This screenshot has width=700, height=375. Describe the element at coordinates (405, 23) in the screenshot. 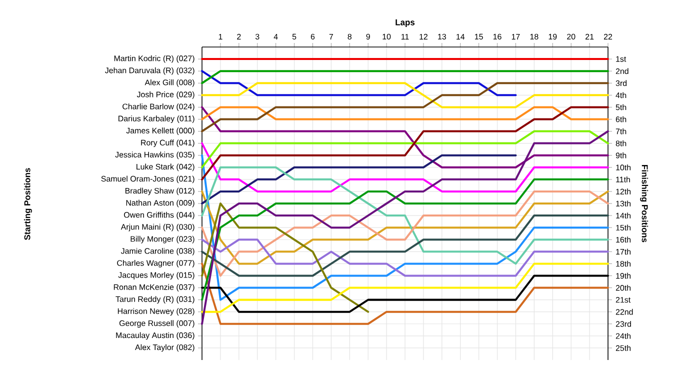

I see `x-axis-title: Laps` at that location.